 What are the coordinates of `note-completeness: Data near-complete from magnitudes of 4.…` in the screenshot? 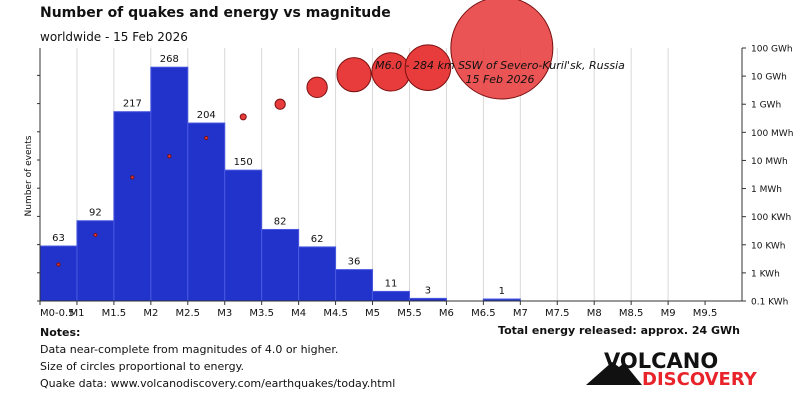 It's located at (189, 349).